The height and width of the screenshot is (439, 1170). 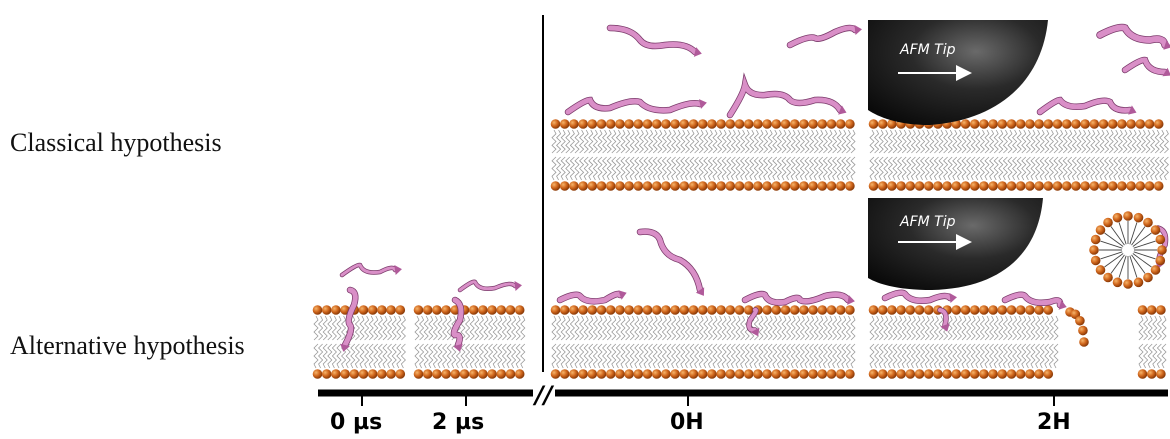 I want to click on membrane-alt-2h-right, so click(x=1152, y=342).